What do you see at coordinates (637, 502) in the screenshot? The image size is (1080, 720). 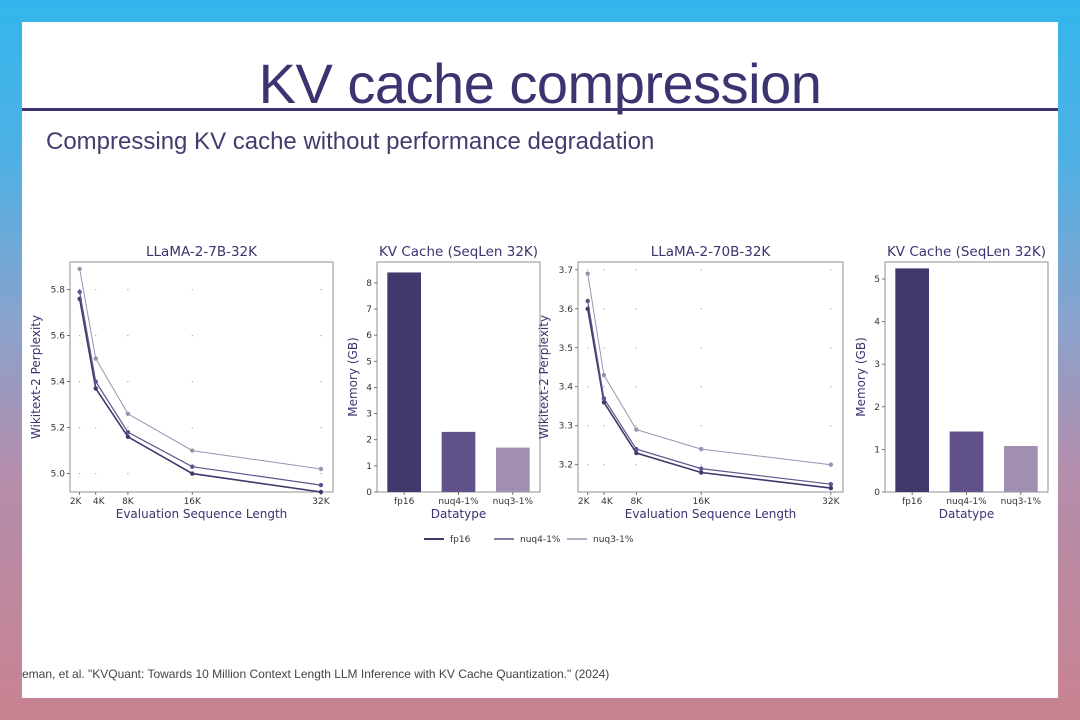 I see `x-tick-label: 8K` at bounding box center [637, 502].